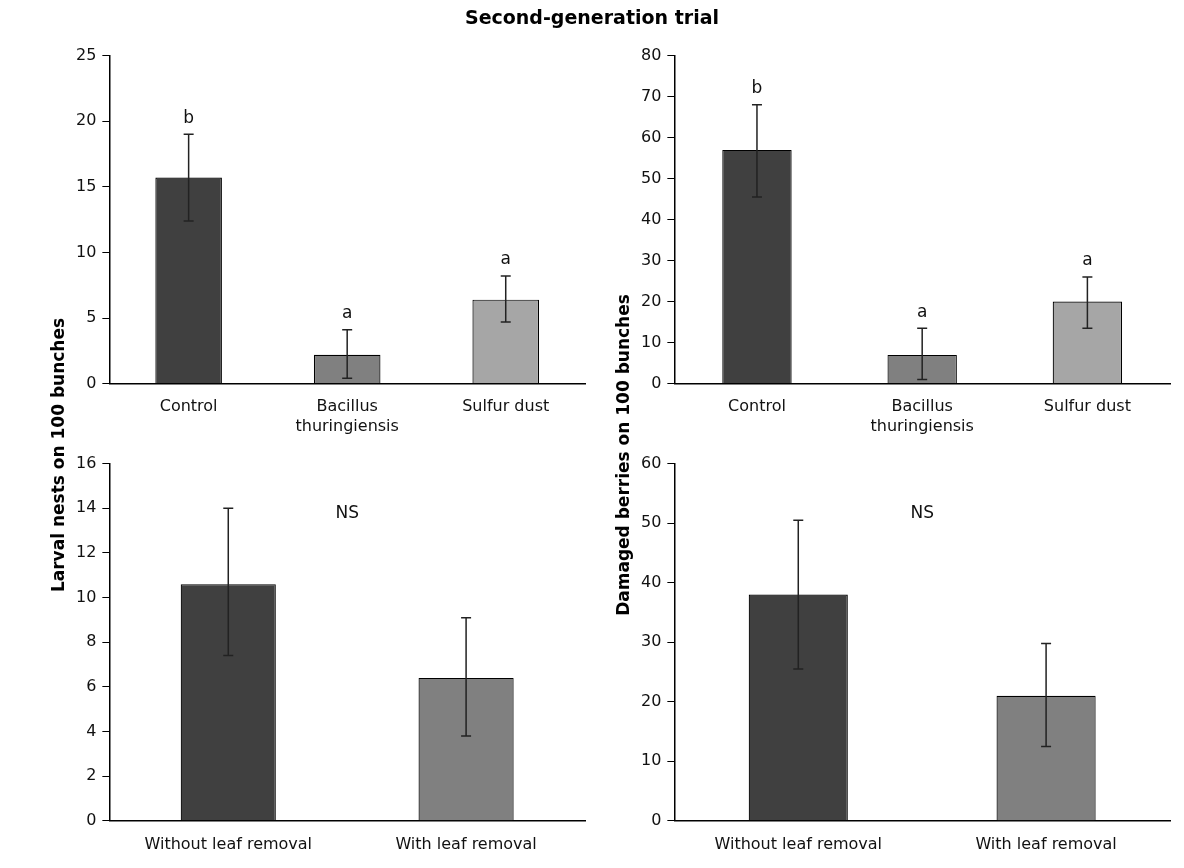 This screenshot has height=868, width=1184. What do you see at coordinates (91, 641) in the screenshot?
I see `y-tick-label: 8` at bounding box center [91, 641].